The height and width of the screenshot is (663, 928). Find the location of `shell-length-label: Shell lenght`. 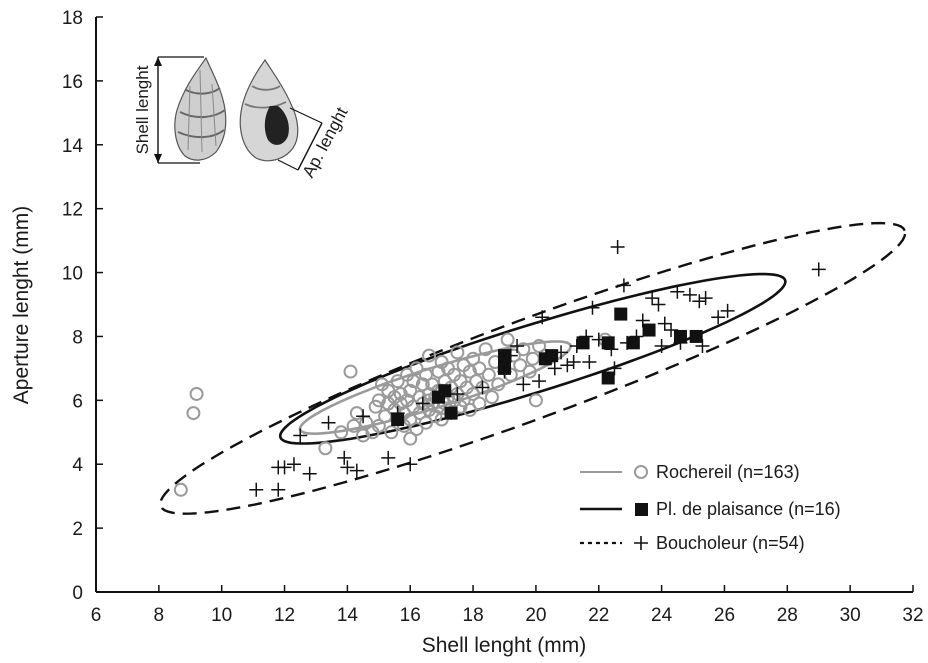

shell-length-label: Shell lenght is located at coordinates (142, 109).